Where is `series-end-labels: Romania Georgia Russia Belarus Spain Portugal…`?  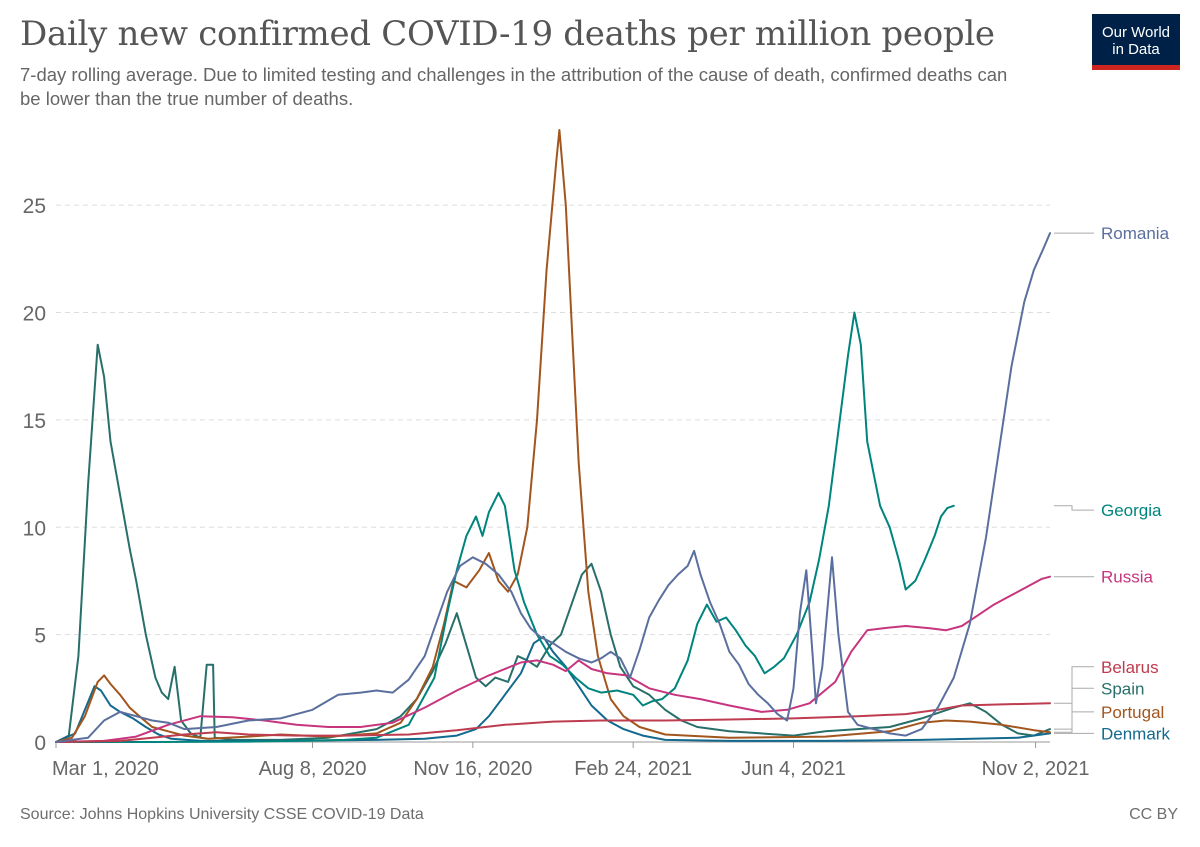 series-end-labels: Romania Georgia Russia Belarus Spain Portugal… is located at coordinates (1112, 483).